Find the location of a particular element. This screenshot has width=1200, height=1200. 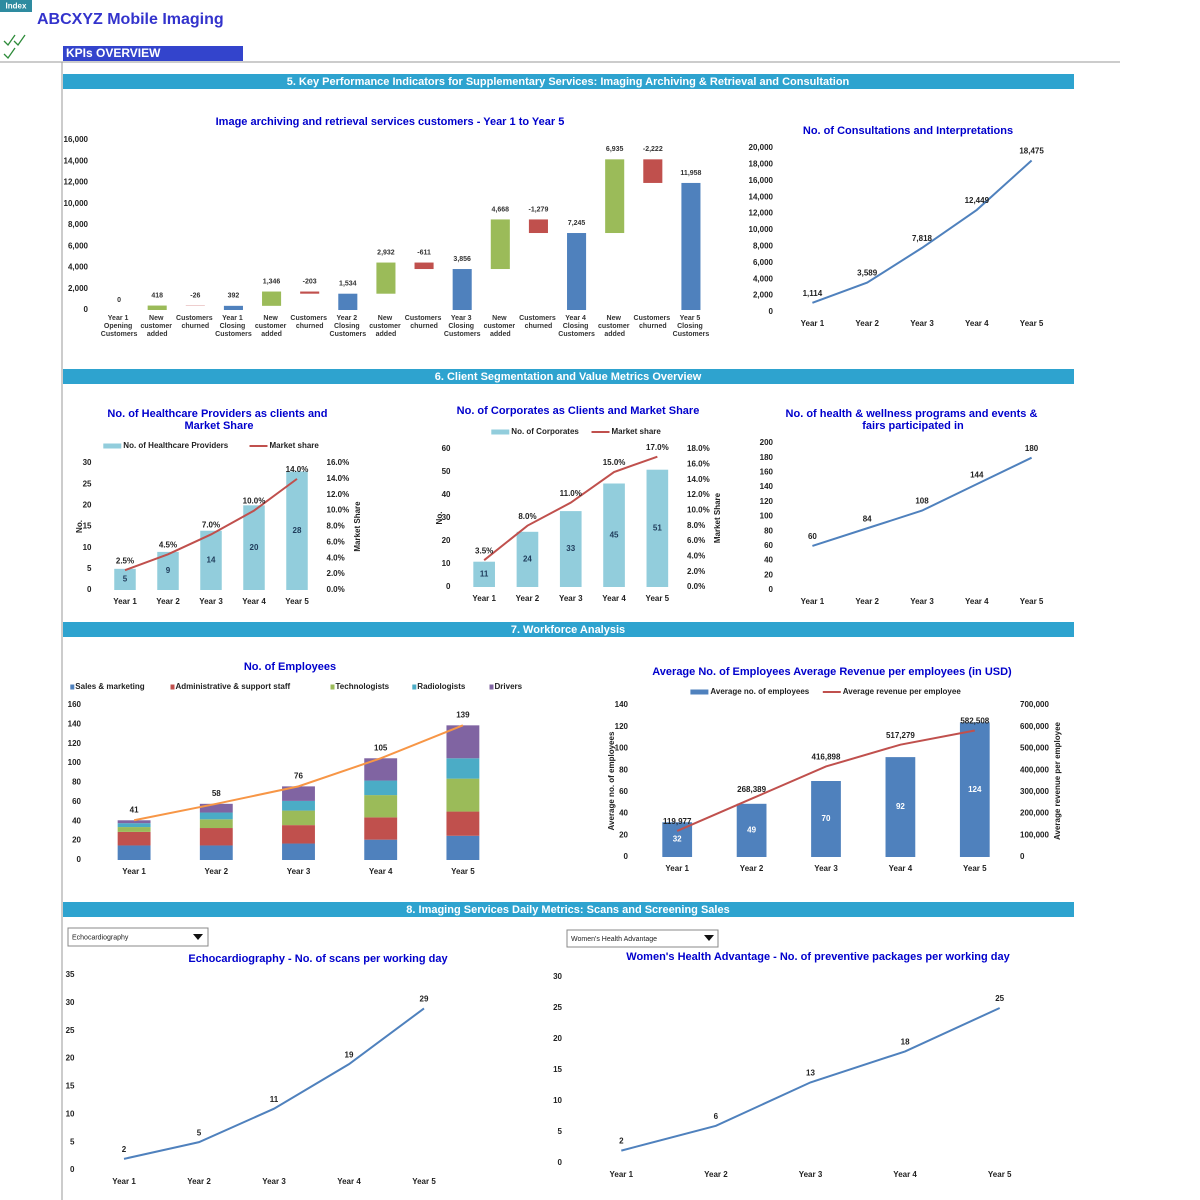

data-label: 392 is located at coordinates (234, 296).